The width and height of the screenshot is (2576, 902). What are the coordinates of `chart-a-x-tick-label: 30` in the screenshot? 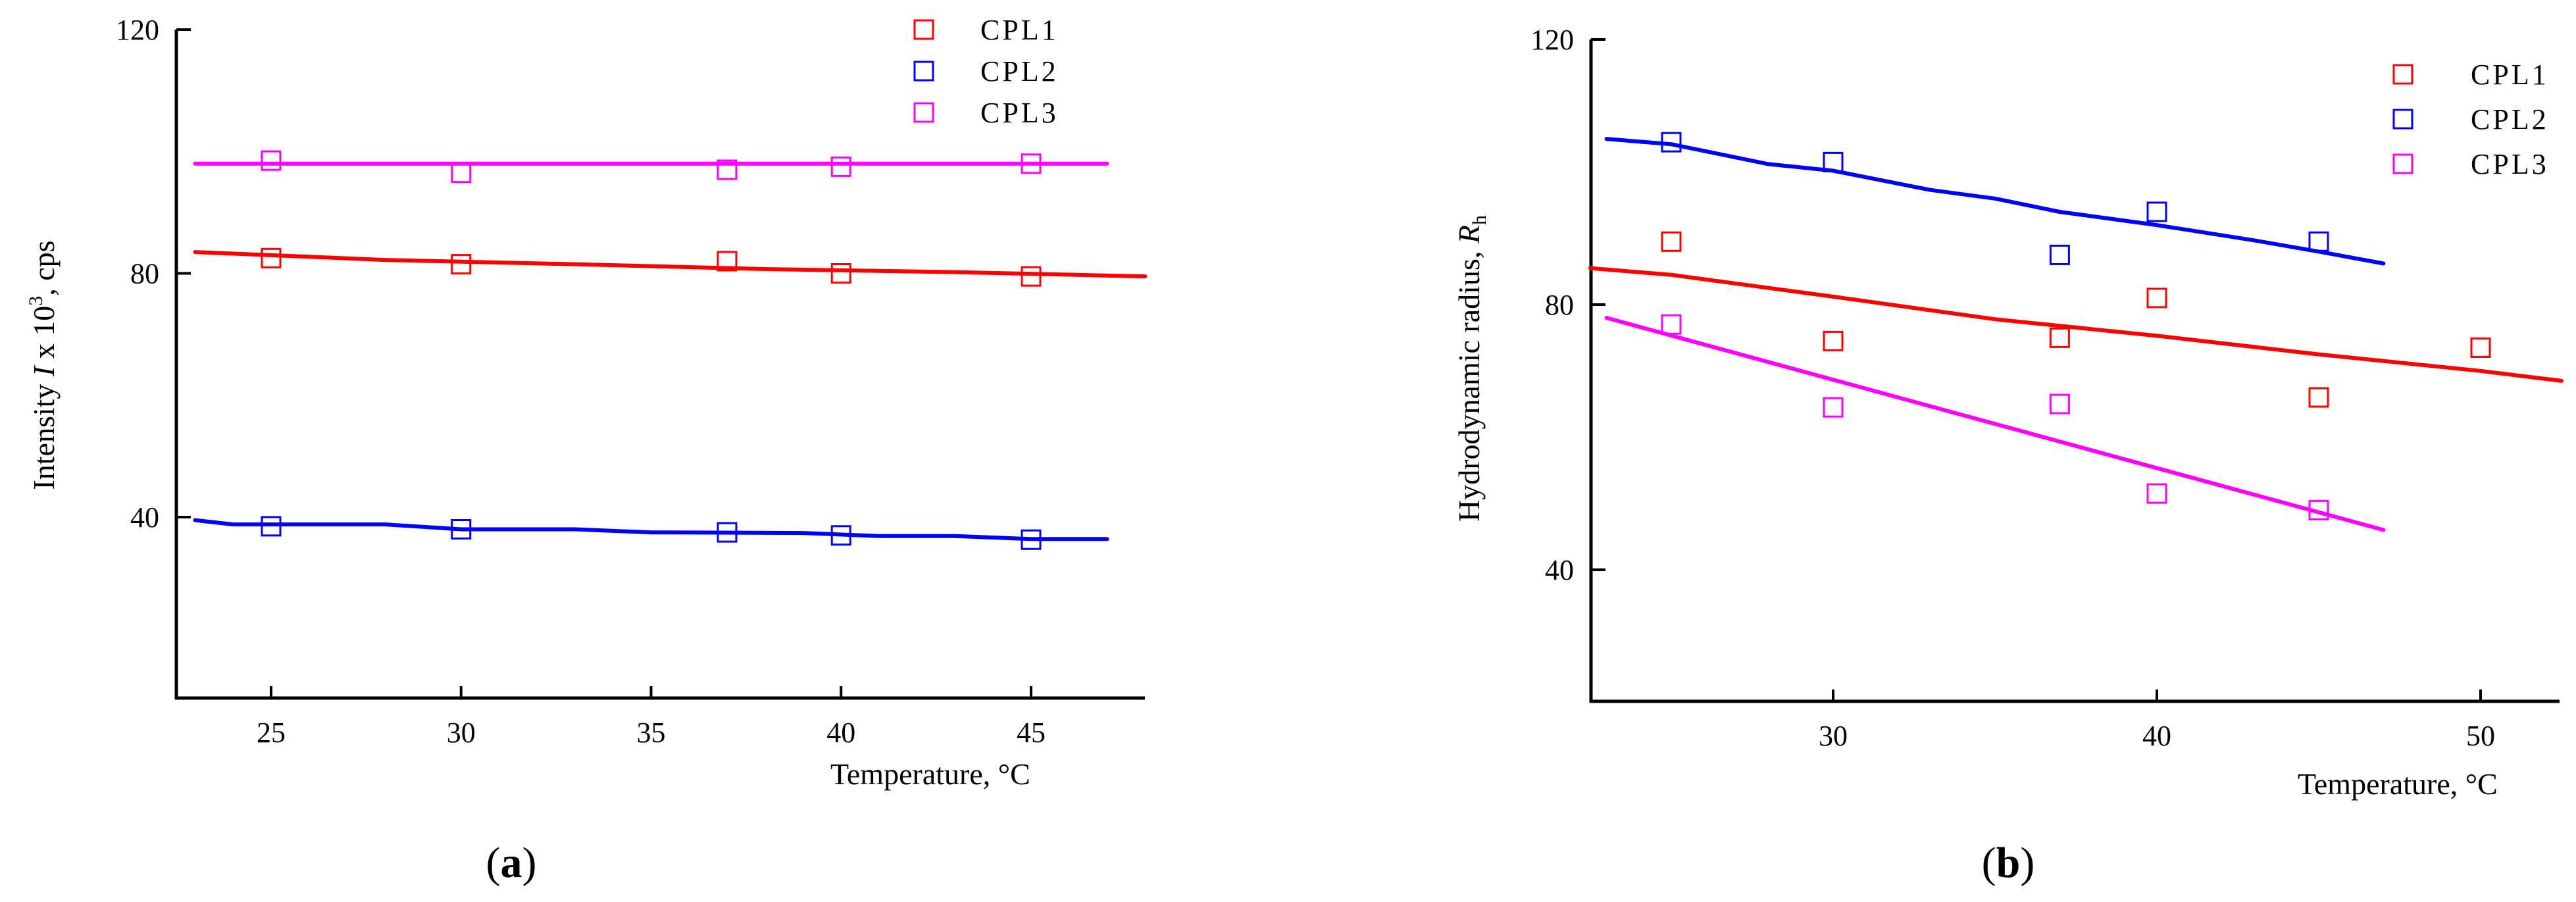 It's located at (461, 733).